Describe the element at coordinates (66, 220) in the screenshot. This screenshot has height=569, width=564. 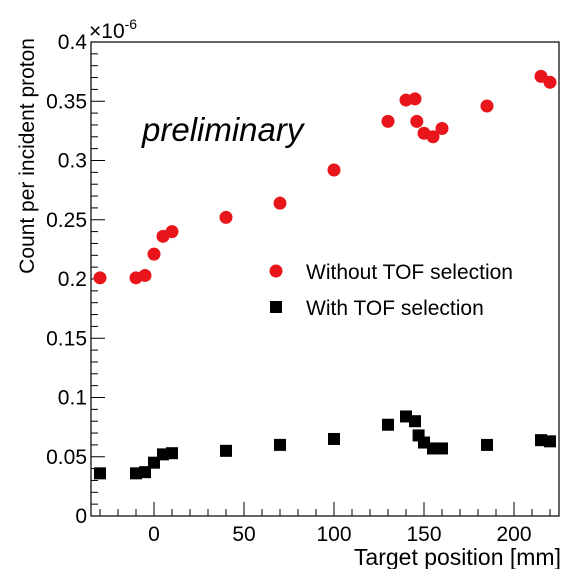
I see `y-tick-label: 0.25` at that location.